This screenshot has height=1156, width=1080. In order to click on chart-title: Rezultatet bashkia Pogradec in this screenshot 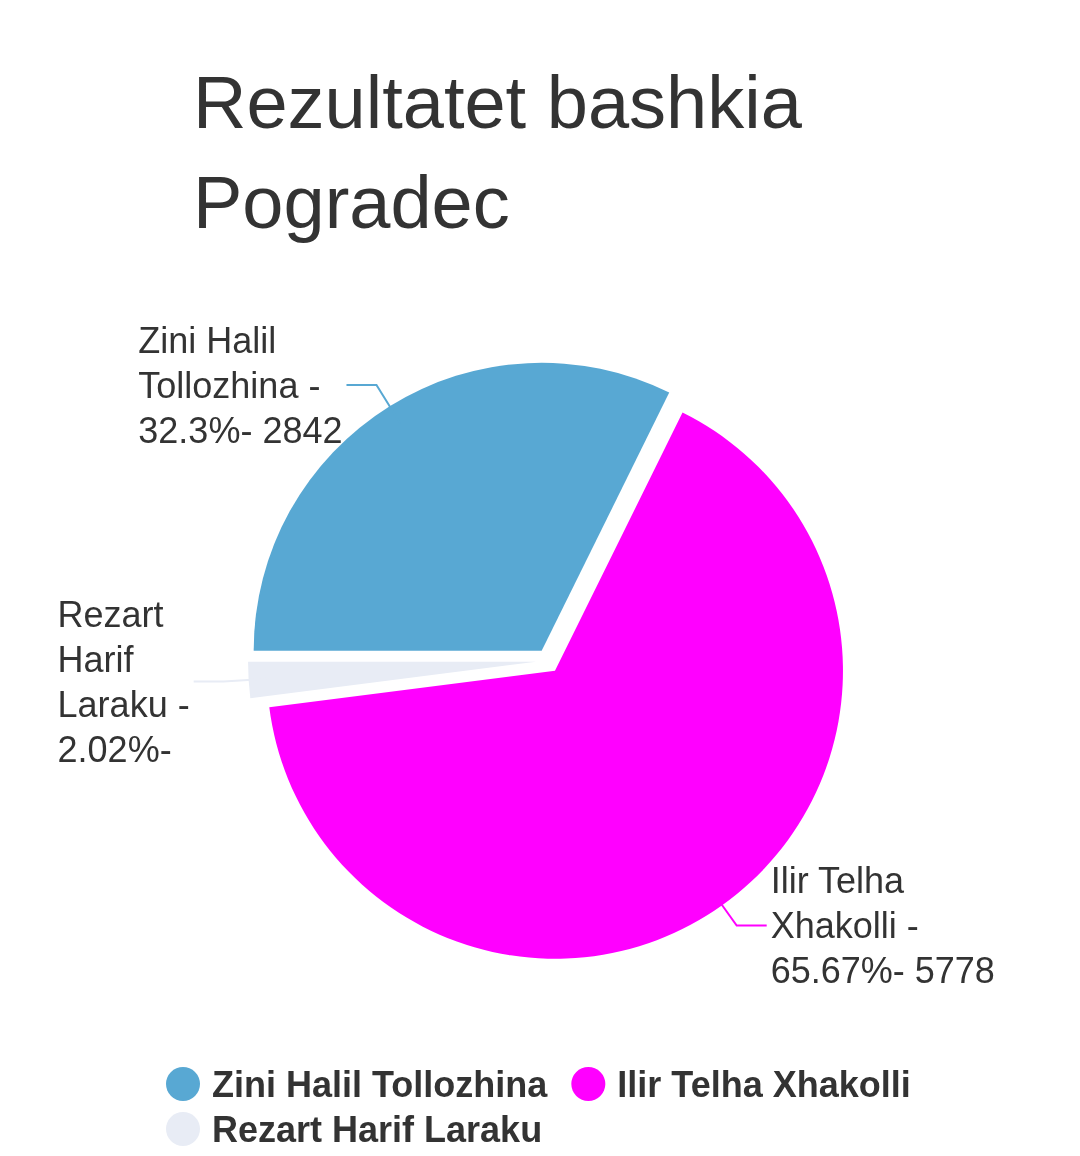, I will do `click(498, 152)`.